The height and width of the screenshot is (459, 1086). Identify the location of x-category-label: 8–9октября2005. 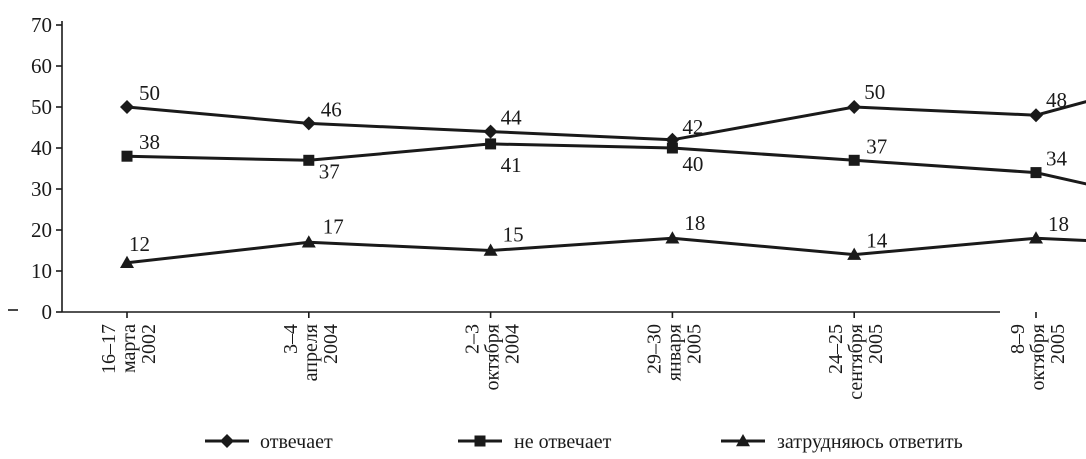
(1038, 357).